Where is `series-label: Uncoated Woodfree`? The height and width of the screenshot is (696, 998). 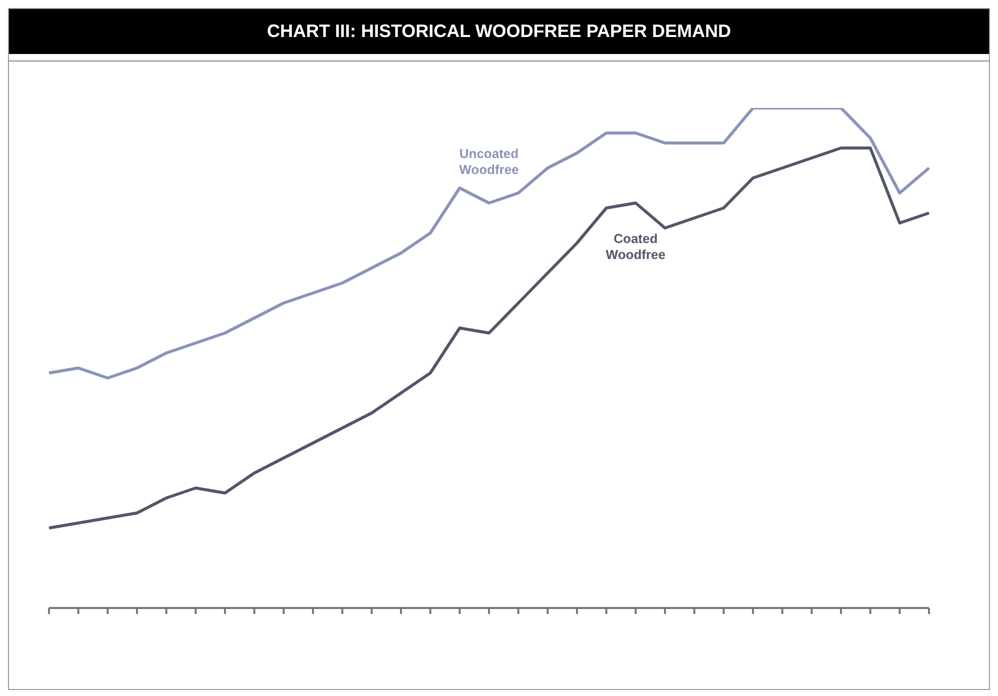
series-label: Uncoated Woodfree is located at coordinates (489, 161).